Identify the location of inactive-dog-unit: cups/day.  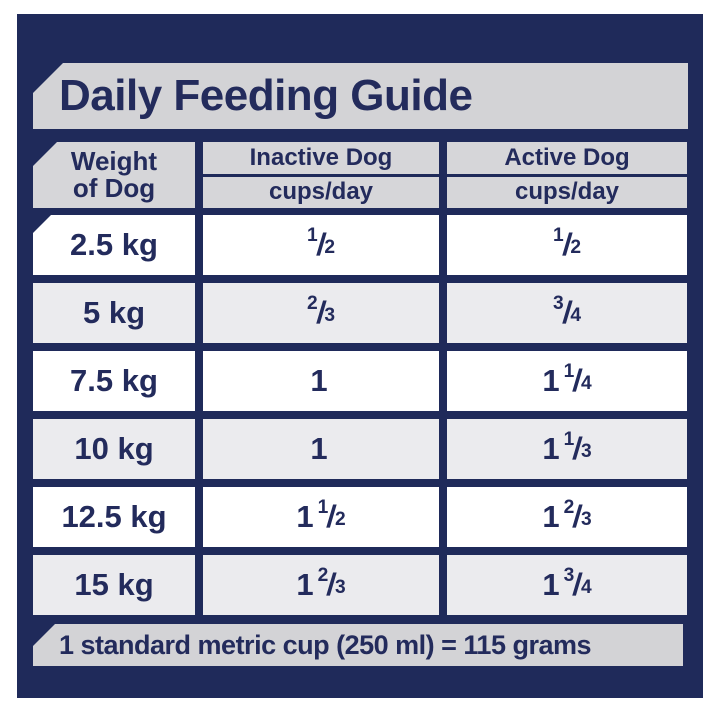
(321, 192).